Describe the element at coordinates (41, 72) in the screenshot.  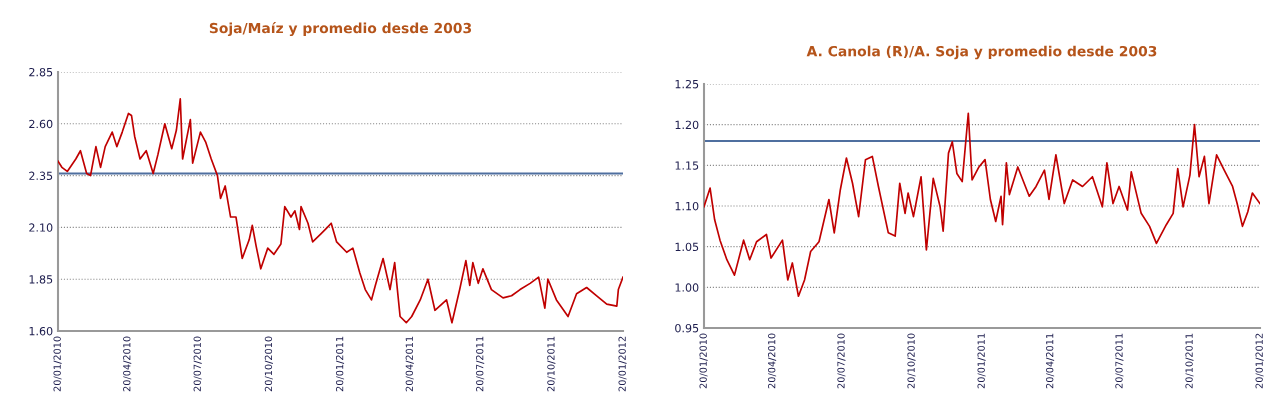
I see `y-tick-label: 2.85` at that location.